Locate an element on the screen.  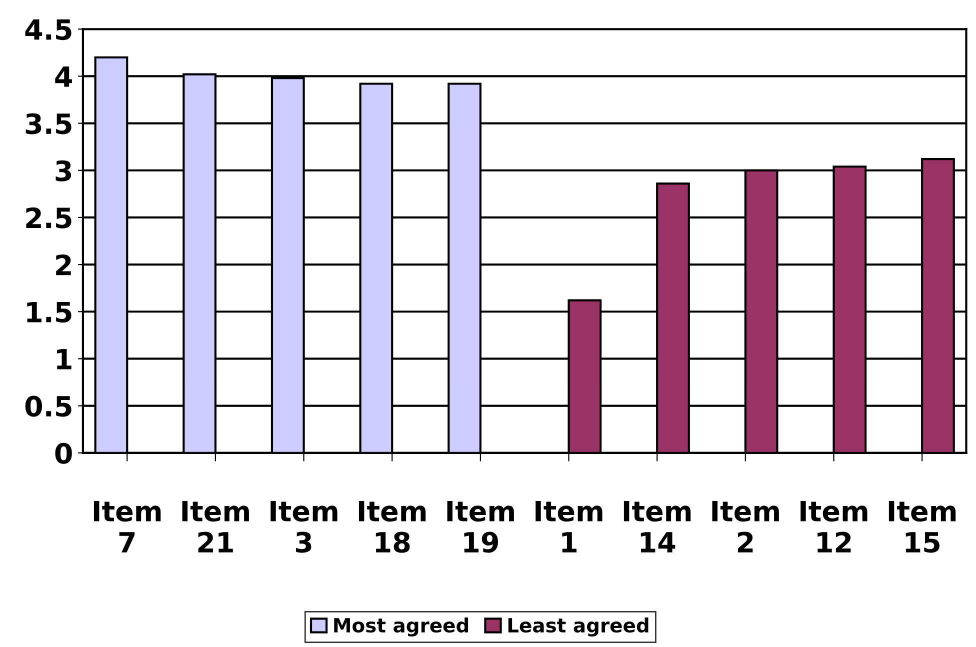
y-tick-label: 2 is located at coordinates (63, 265).